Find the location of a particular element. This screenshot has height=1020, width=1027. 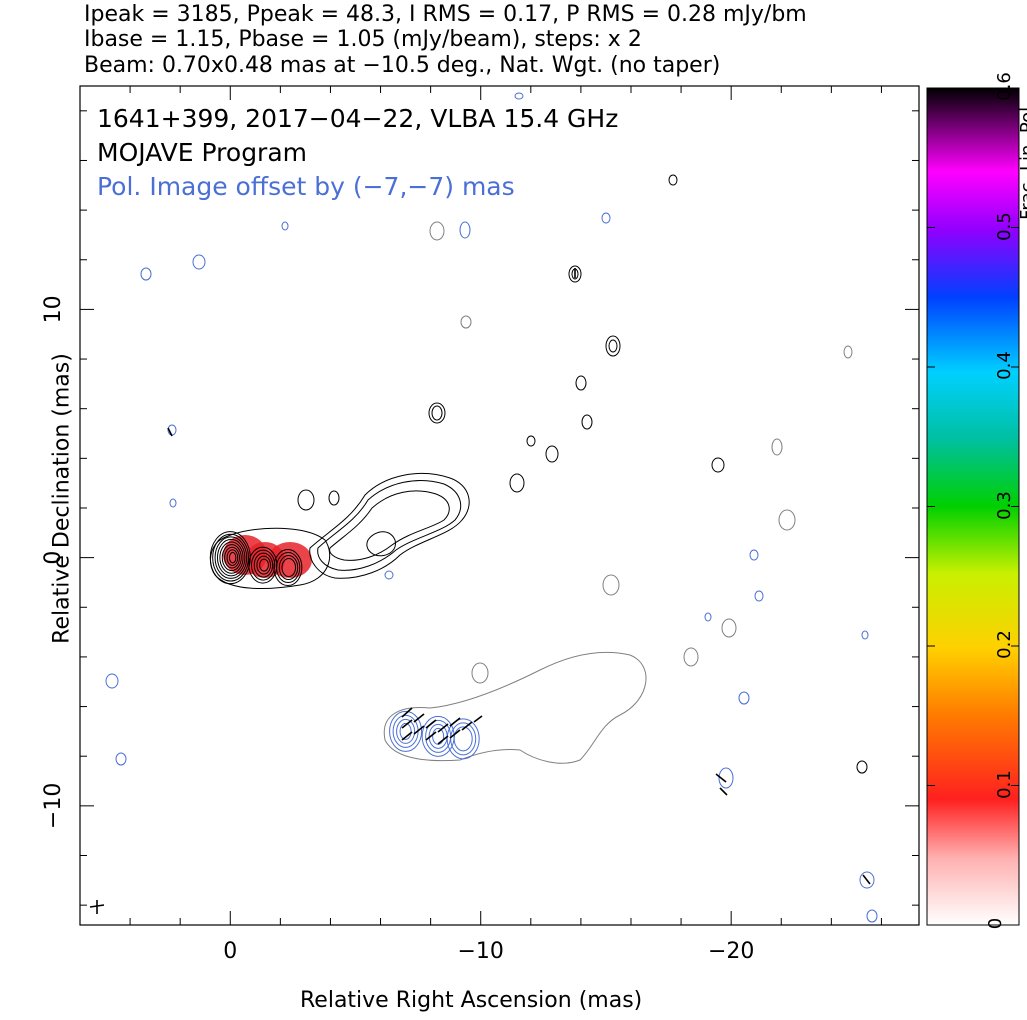

colorbar-ticks is located at coordinates (973, 506).